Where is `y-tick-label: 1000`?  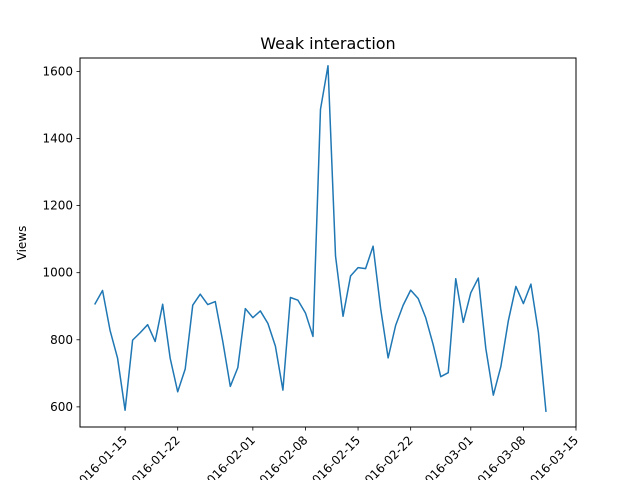 y-tick-label: 1000 is located at coordinates (57, 273).